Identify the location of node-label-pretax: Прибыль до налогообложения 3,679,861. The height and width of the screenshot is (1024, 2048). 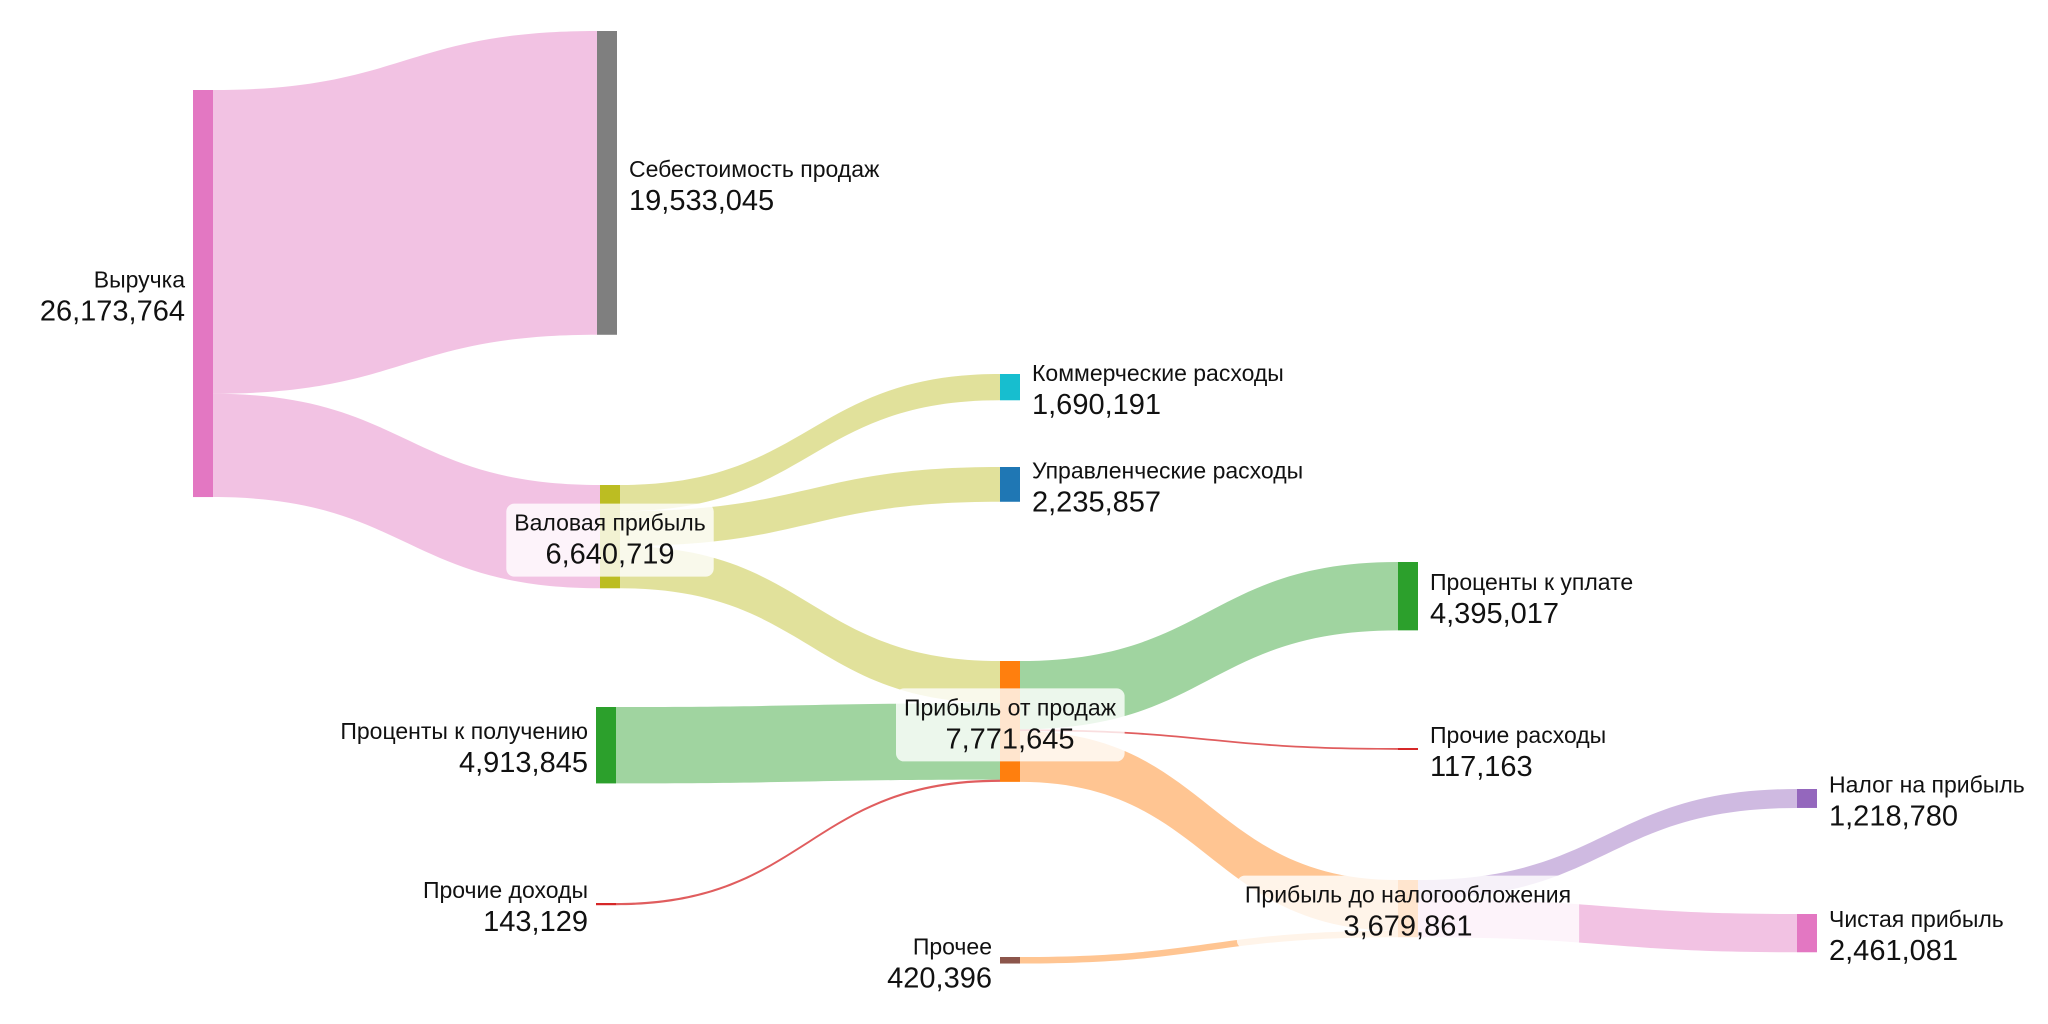
(1408, 912).